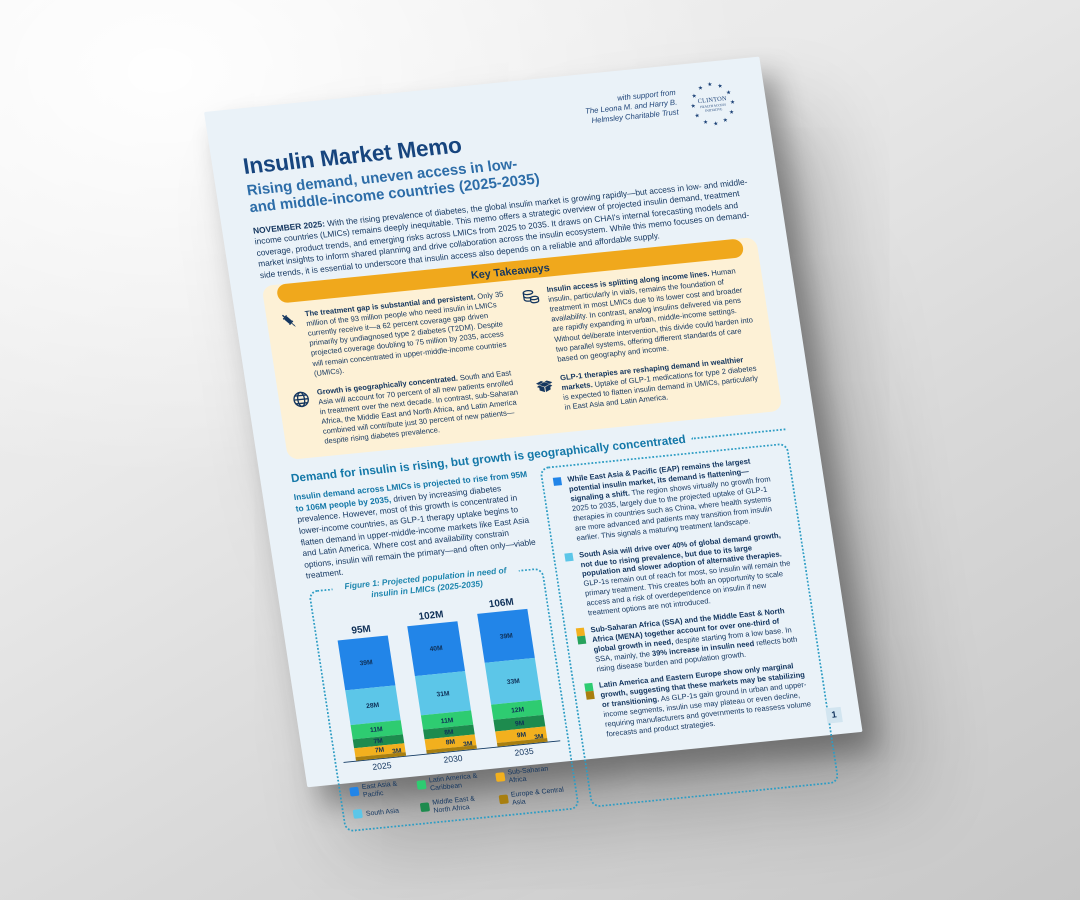 The height and width of the screenshot is (900, 1080). I want to click on bar-total-label: 106M, so click(501, 603).